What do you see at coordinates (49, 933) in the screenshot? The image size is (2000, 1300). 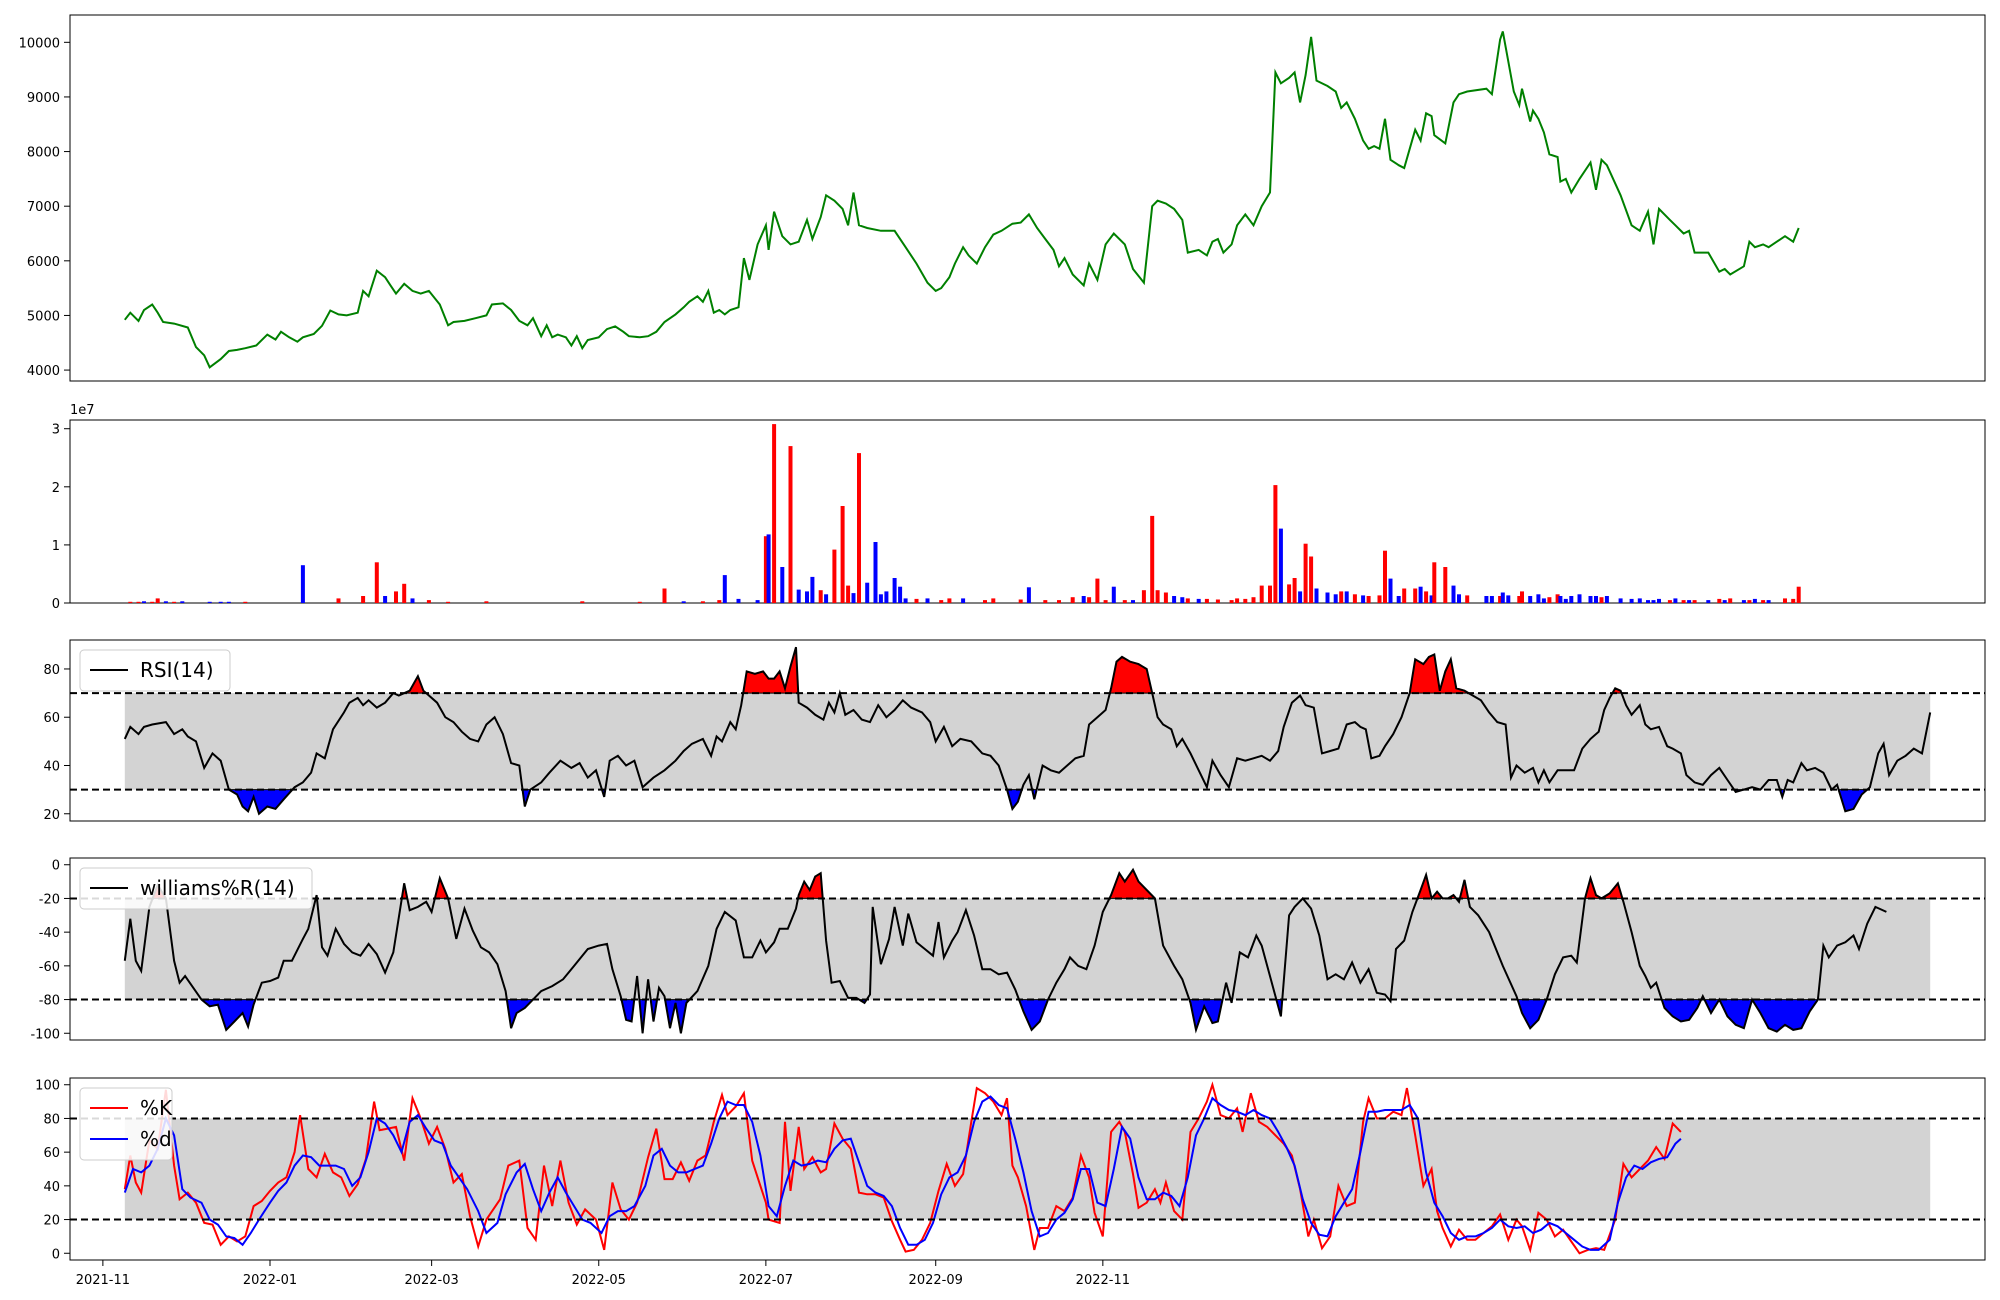 I see `y-tick-label: -40` at bounding box center [49, 933].